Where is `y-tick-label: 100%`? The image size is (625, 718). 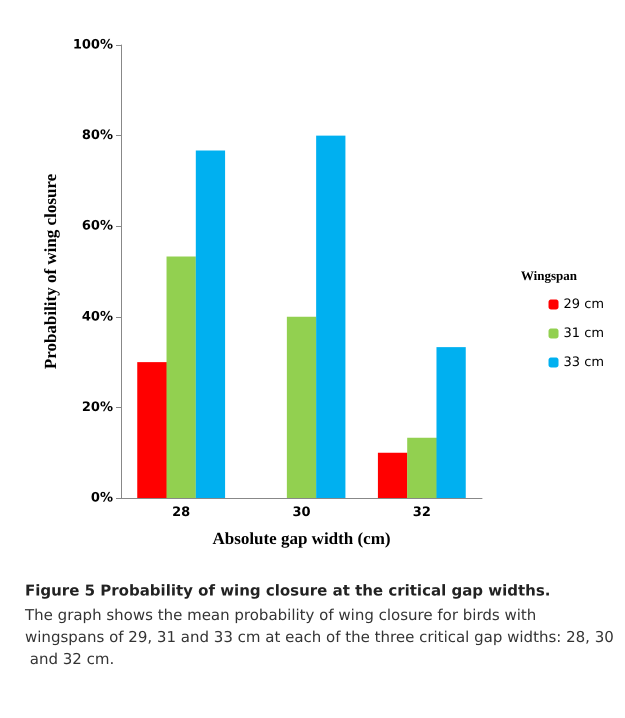 y-tick-label: 100% is located at coordinates (92, 45).